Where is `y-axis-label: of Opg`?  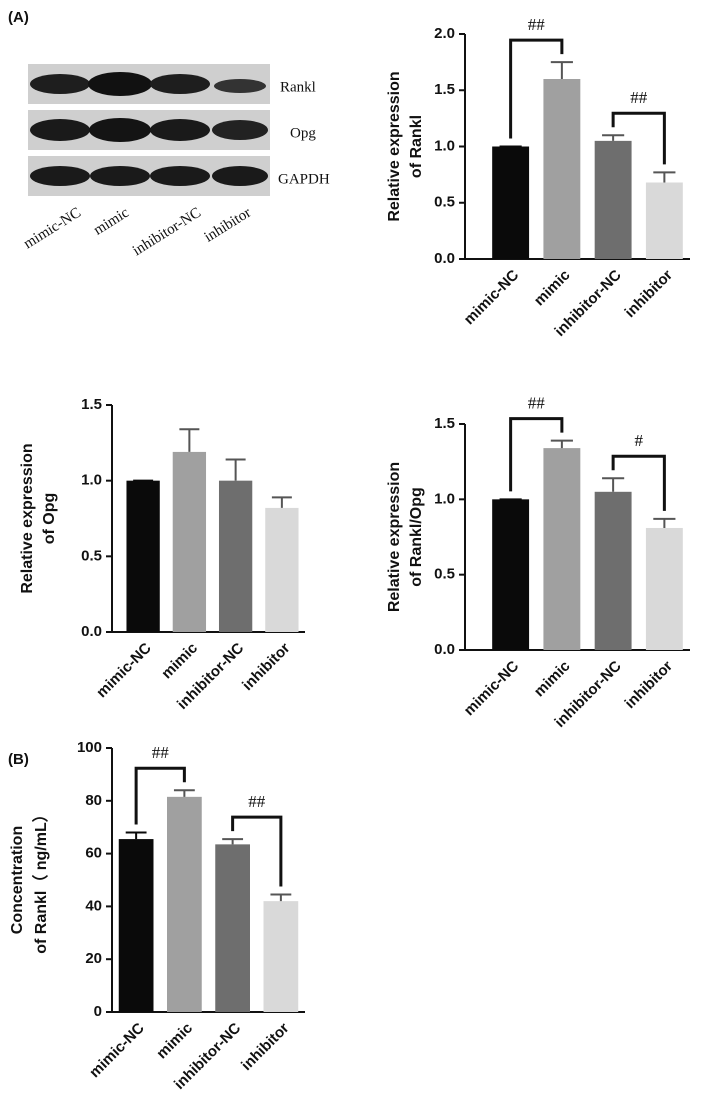 y-axis-label: of Opg is located at coordinates (49, 519).